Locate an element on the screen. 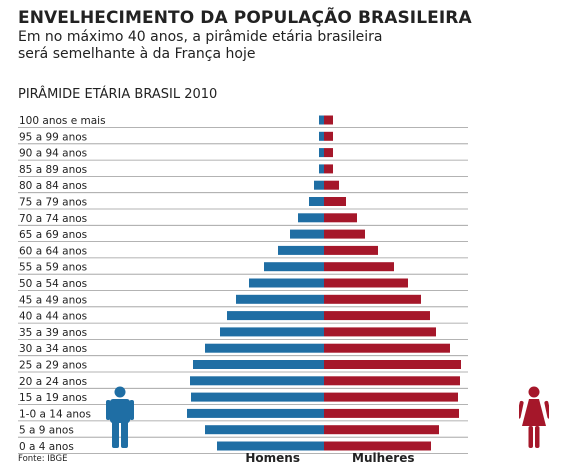 The height and width of the screenshot is (468, 580). age-group-label: 15 a 19 anos is located at coordinates (53, 398).